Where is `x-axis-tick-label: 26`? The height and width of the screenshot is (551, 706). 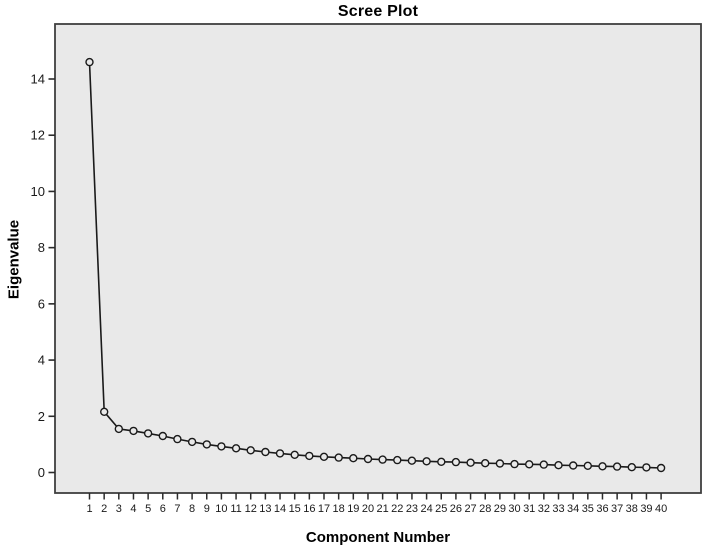
x-axis-tick-label: 26 is located at coordinates (456, 509).